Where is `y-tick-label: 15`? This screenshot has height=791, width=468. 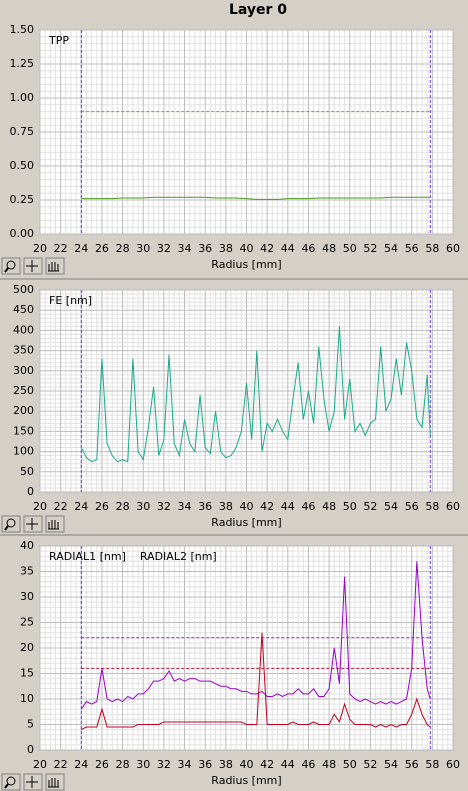 y-tick-label: 15 is located at coordinates (27, 673).